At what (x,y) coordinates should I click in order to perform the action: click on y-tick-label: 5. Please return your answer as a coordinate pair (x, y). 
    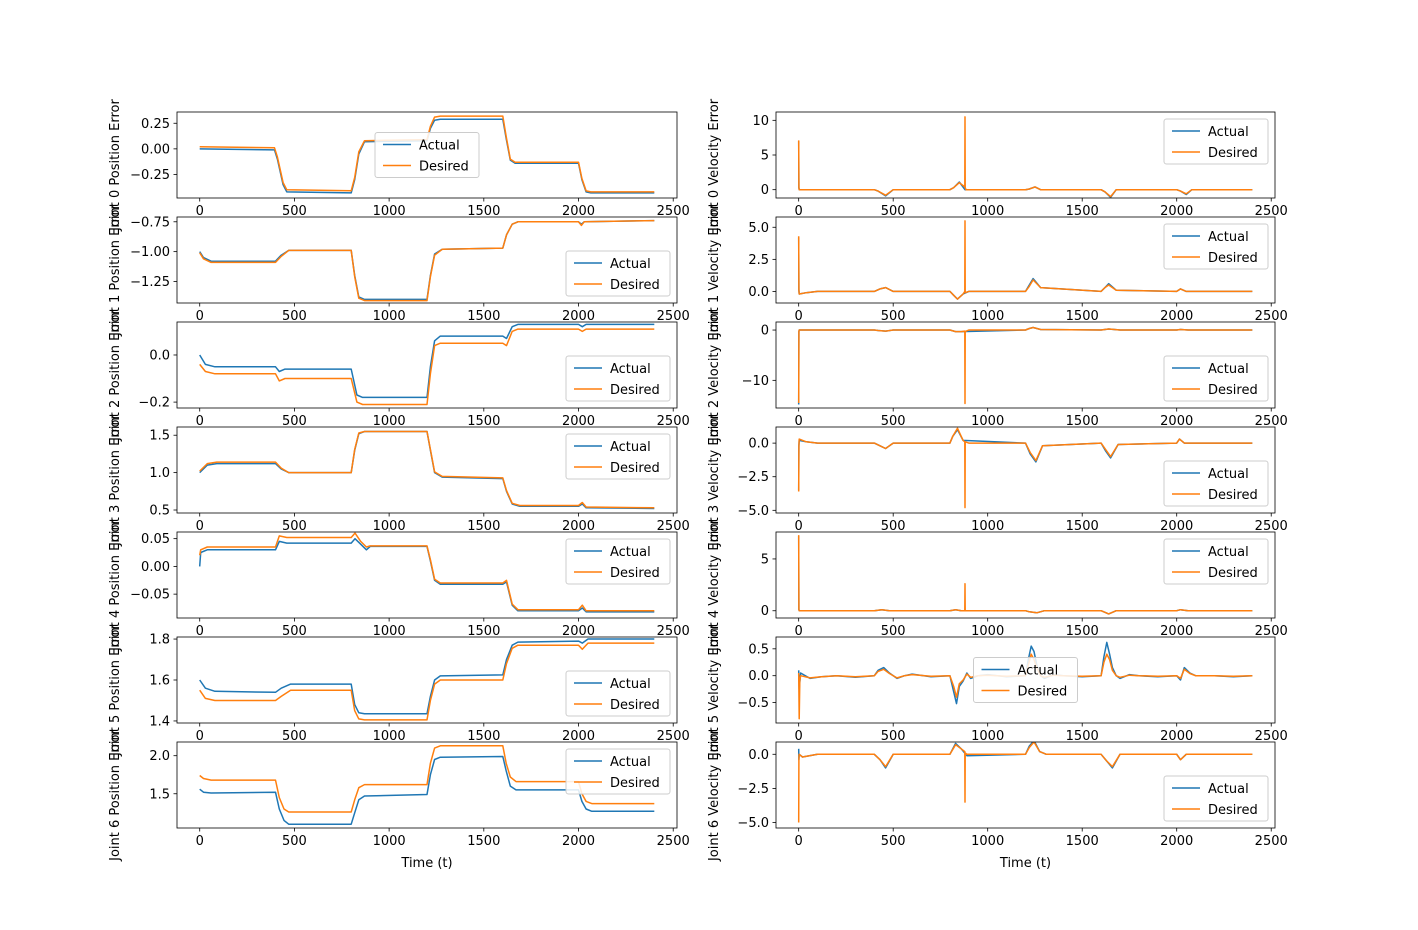
    Looking at the image, I should click on (765, 156).